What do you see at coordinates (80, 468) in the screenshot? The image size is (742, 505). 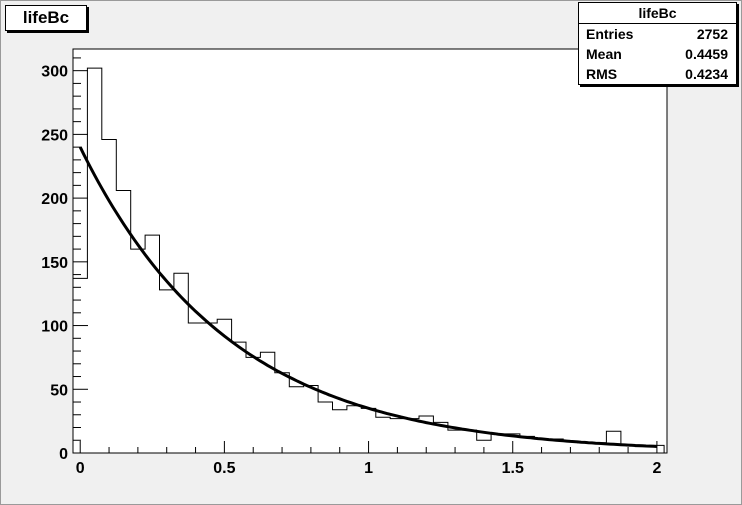 I see `x-tick-label: 0` at bounding box center [80, 468].